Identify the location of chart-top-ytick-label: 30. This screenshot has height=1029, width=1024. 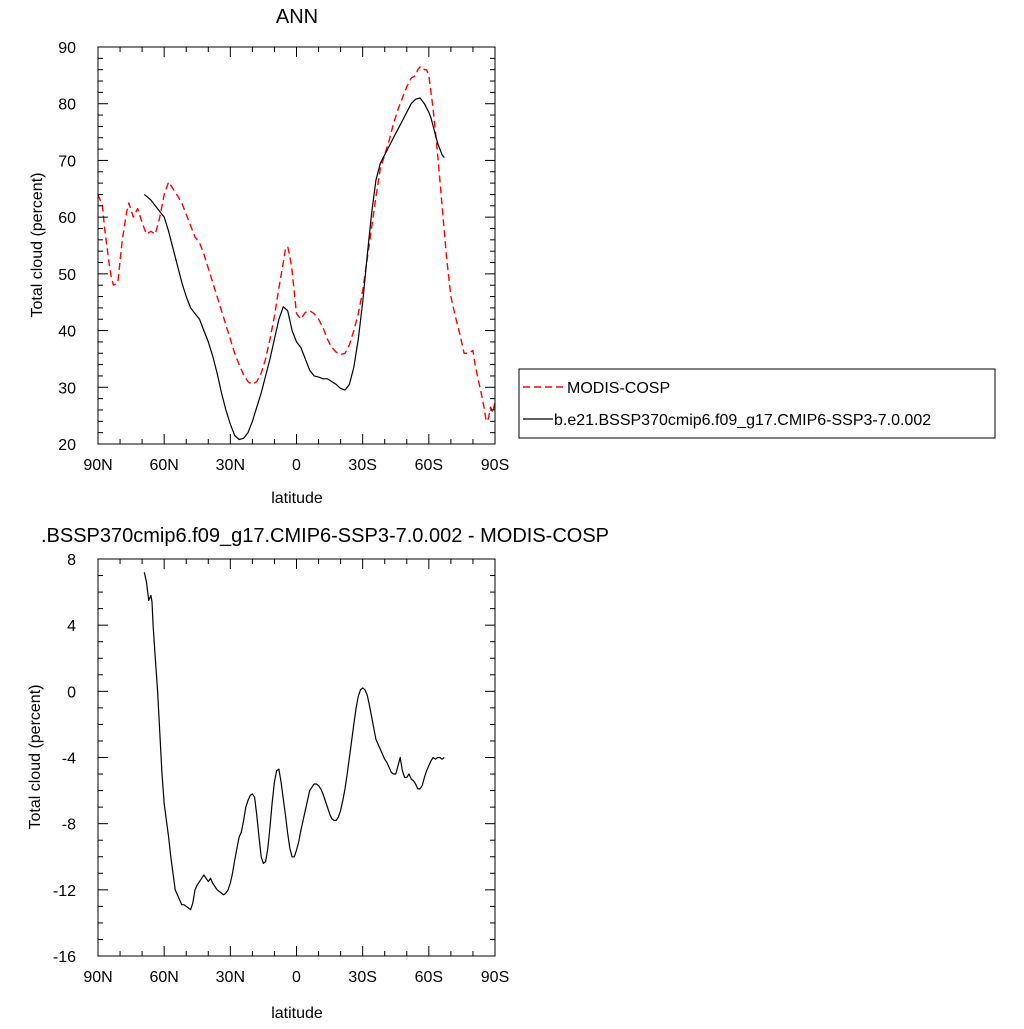
(67, 388).